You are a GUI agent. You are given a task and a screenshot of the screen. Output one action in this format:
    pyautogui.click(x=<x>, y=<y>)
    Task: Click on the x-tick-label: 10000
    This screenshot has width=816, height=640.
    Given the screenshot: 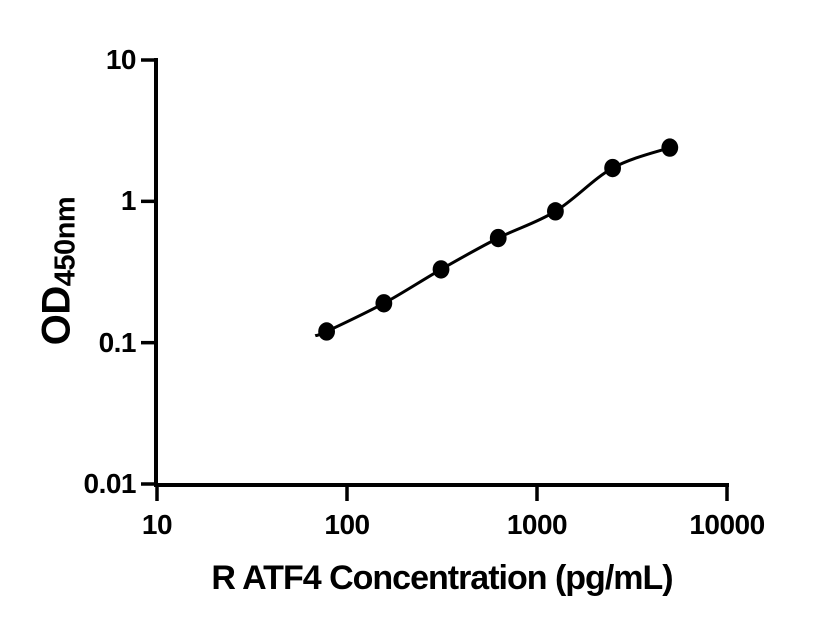 What is the action you would take?
    pyautogui.click(x=727, y=524)
    